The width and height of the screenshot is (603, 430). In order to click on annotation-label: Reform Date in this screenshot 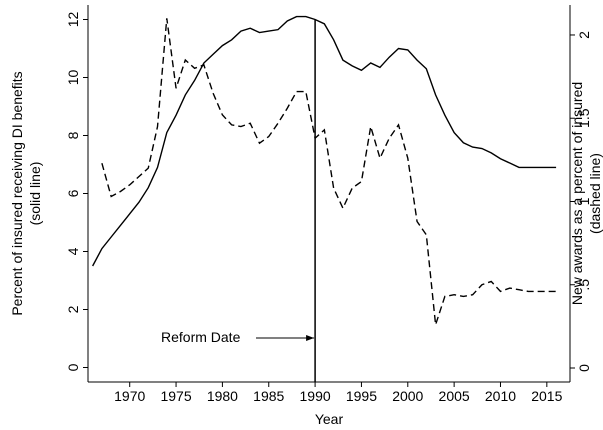, I will do `click(201, 337)`.